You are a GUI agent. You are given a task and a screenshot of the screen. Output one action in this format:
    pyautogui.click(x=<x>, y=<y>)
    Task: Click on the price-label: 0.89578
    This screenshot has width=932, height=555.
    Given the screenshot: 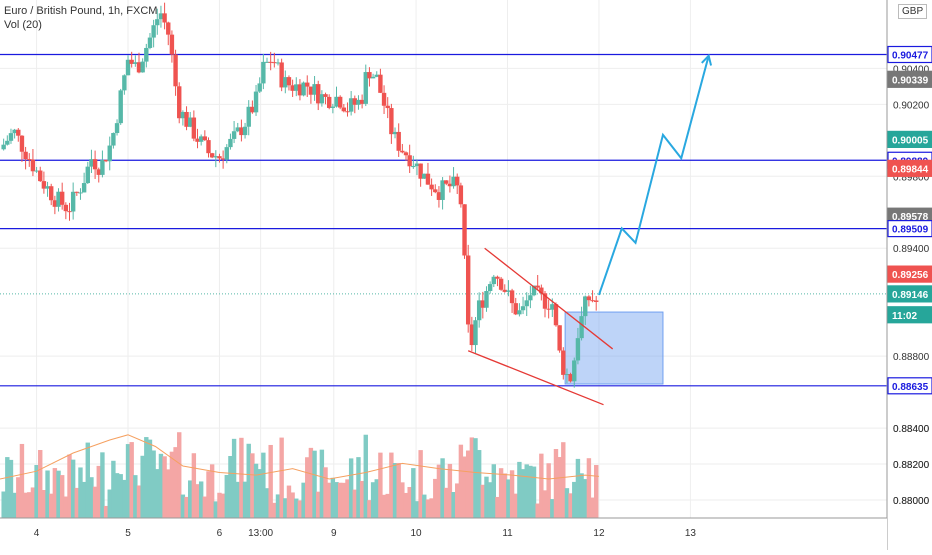 What is the action you would take?
    pyautogui.click(x=910, y=217)
    